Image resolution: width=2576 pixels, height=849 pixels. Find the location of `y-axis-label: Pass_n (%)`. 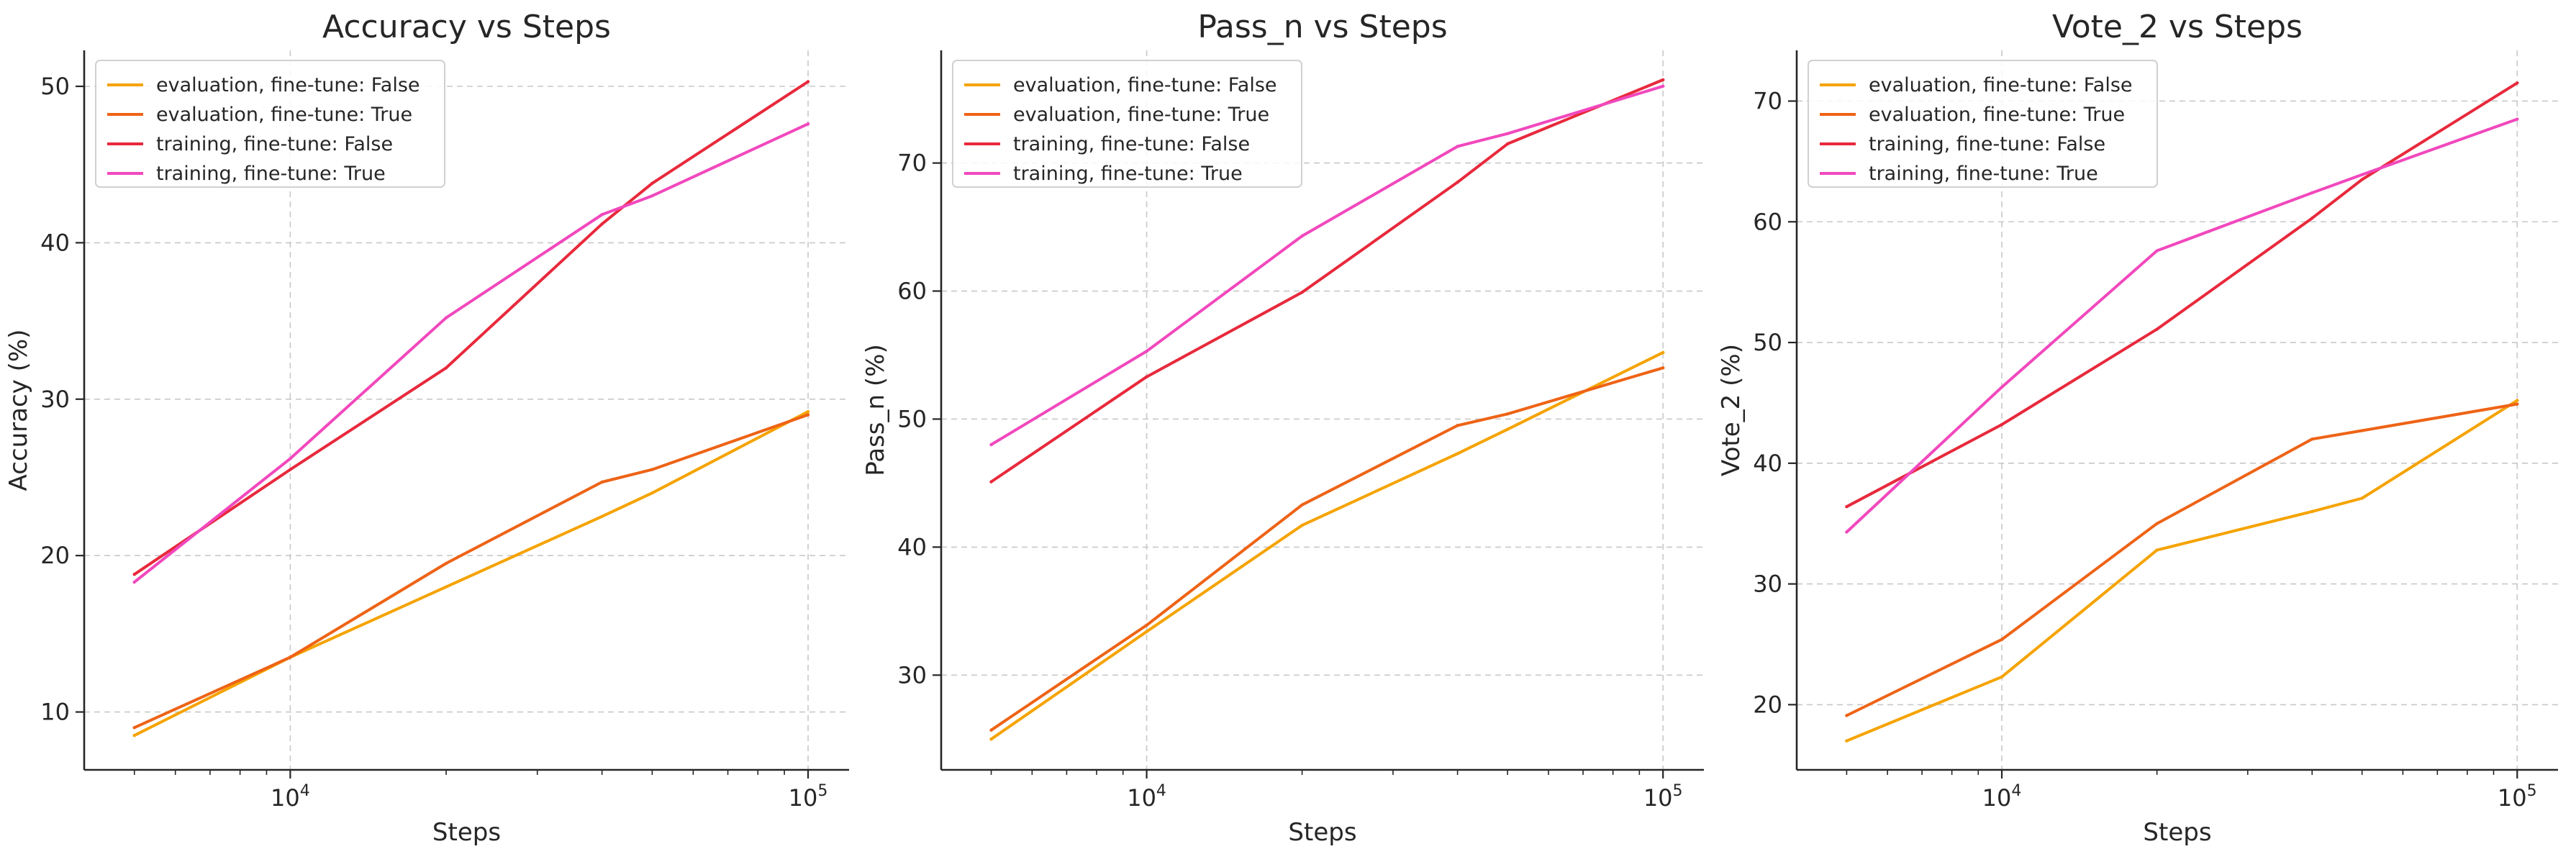

y-axis-label: Pass_n (%) is located at coordinates (875, 410).